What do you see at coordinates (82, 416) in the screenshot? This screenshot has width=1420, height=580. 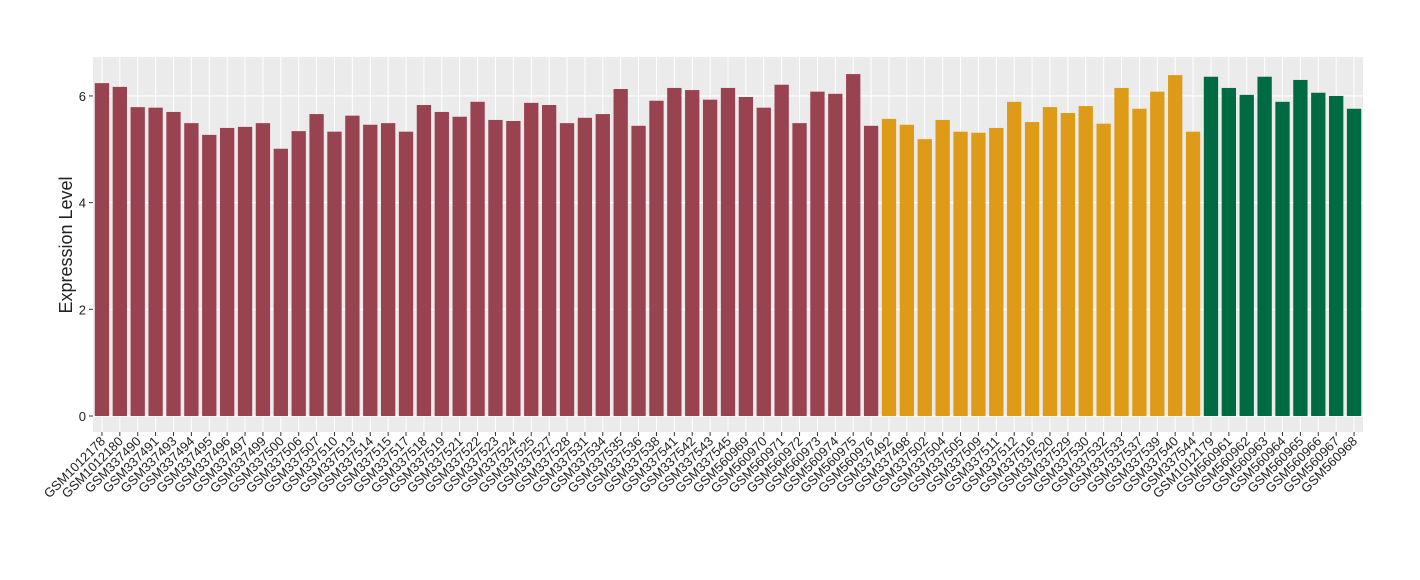 I see `y-tick-label: 0` at bounding box center [82, 416].